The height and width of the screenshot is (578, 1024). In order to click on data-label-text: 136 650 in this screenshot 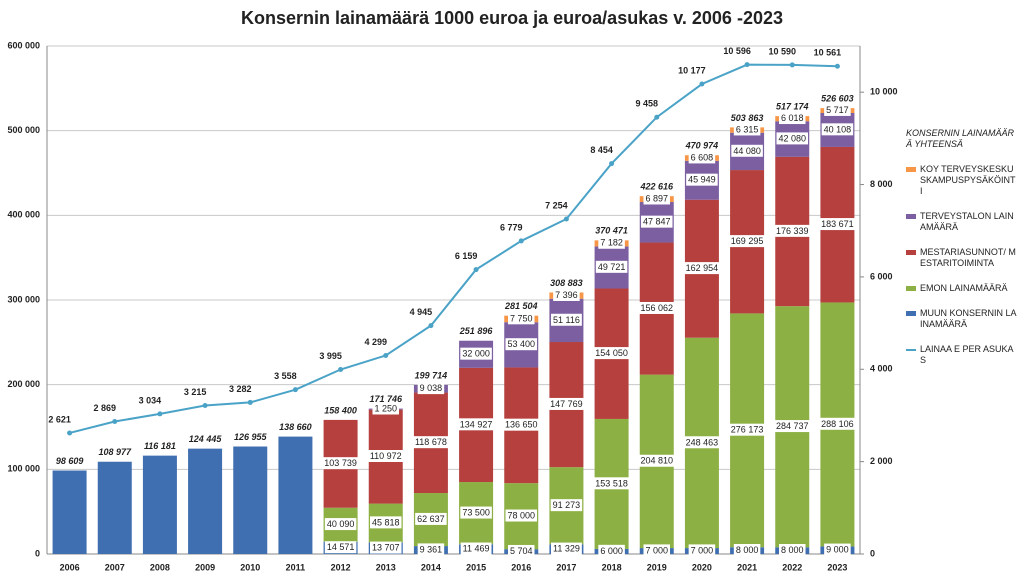, I will do `click(521, 425)`.